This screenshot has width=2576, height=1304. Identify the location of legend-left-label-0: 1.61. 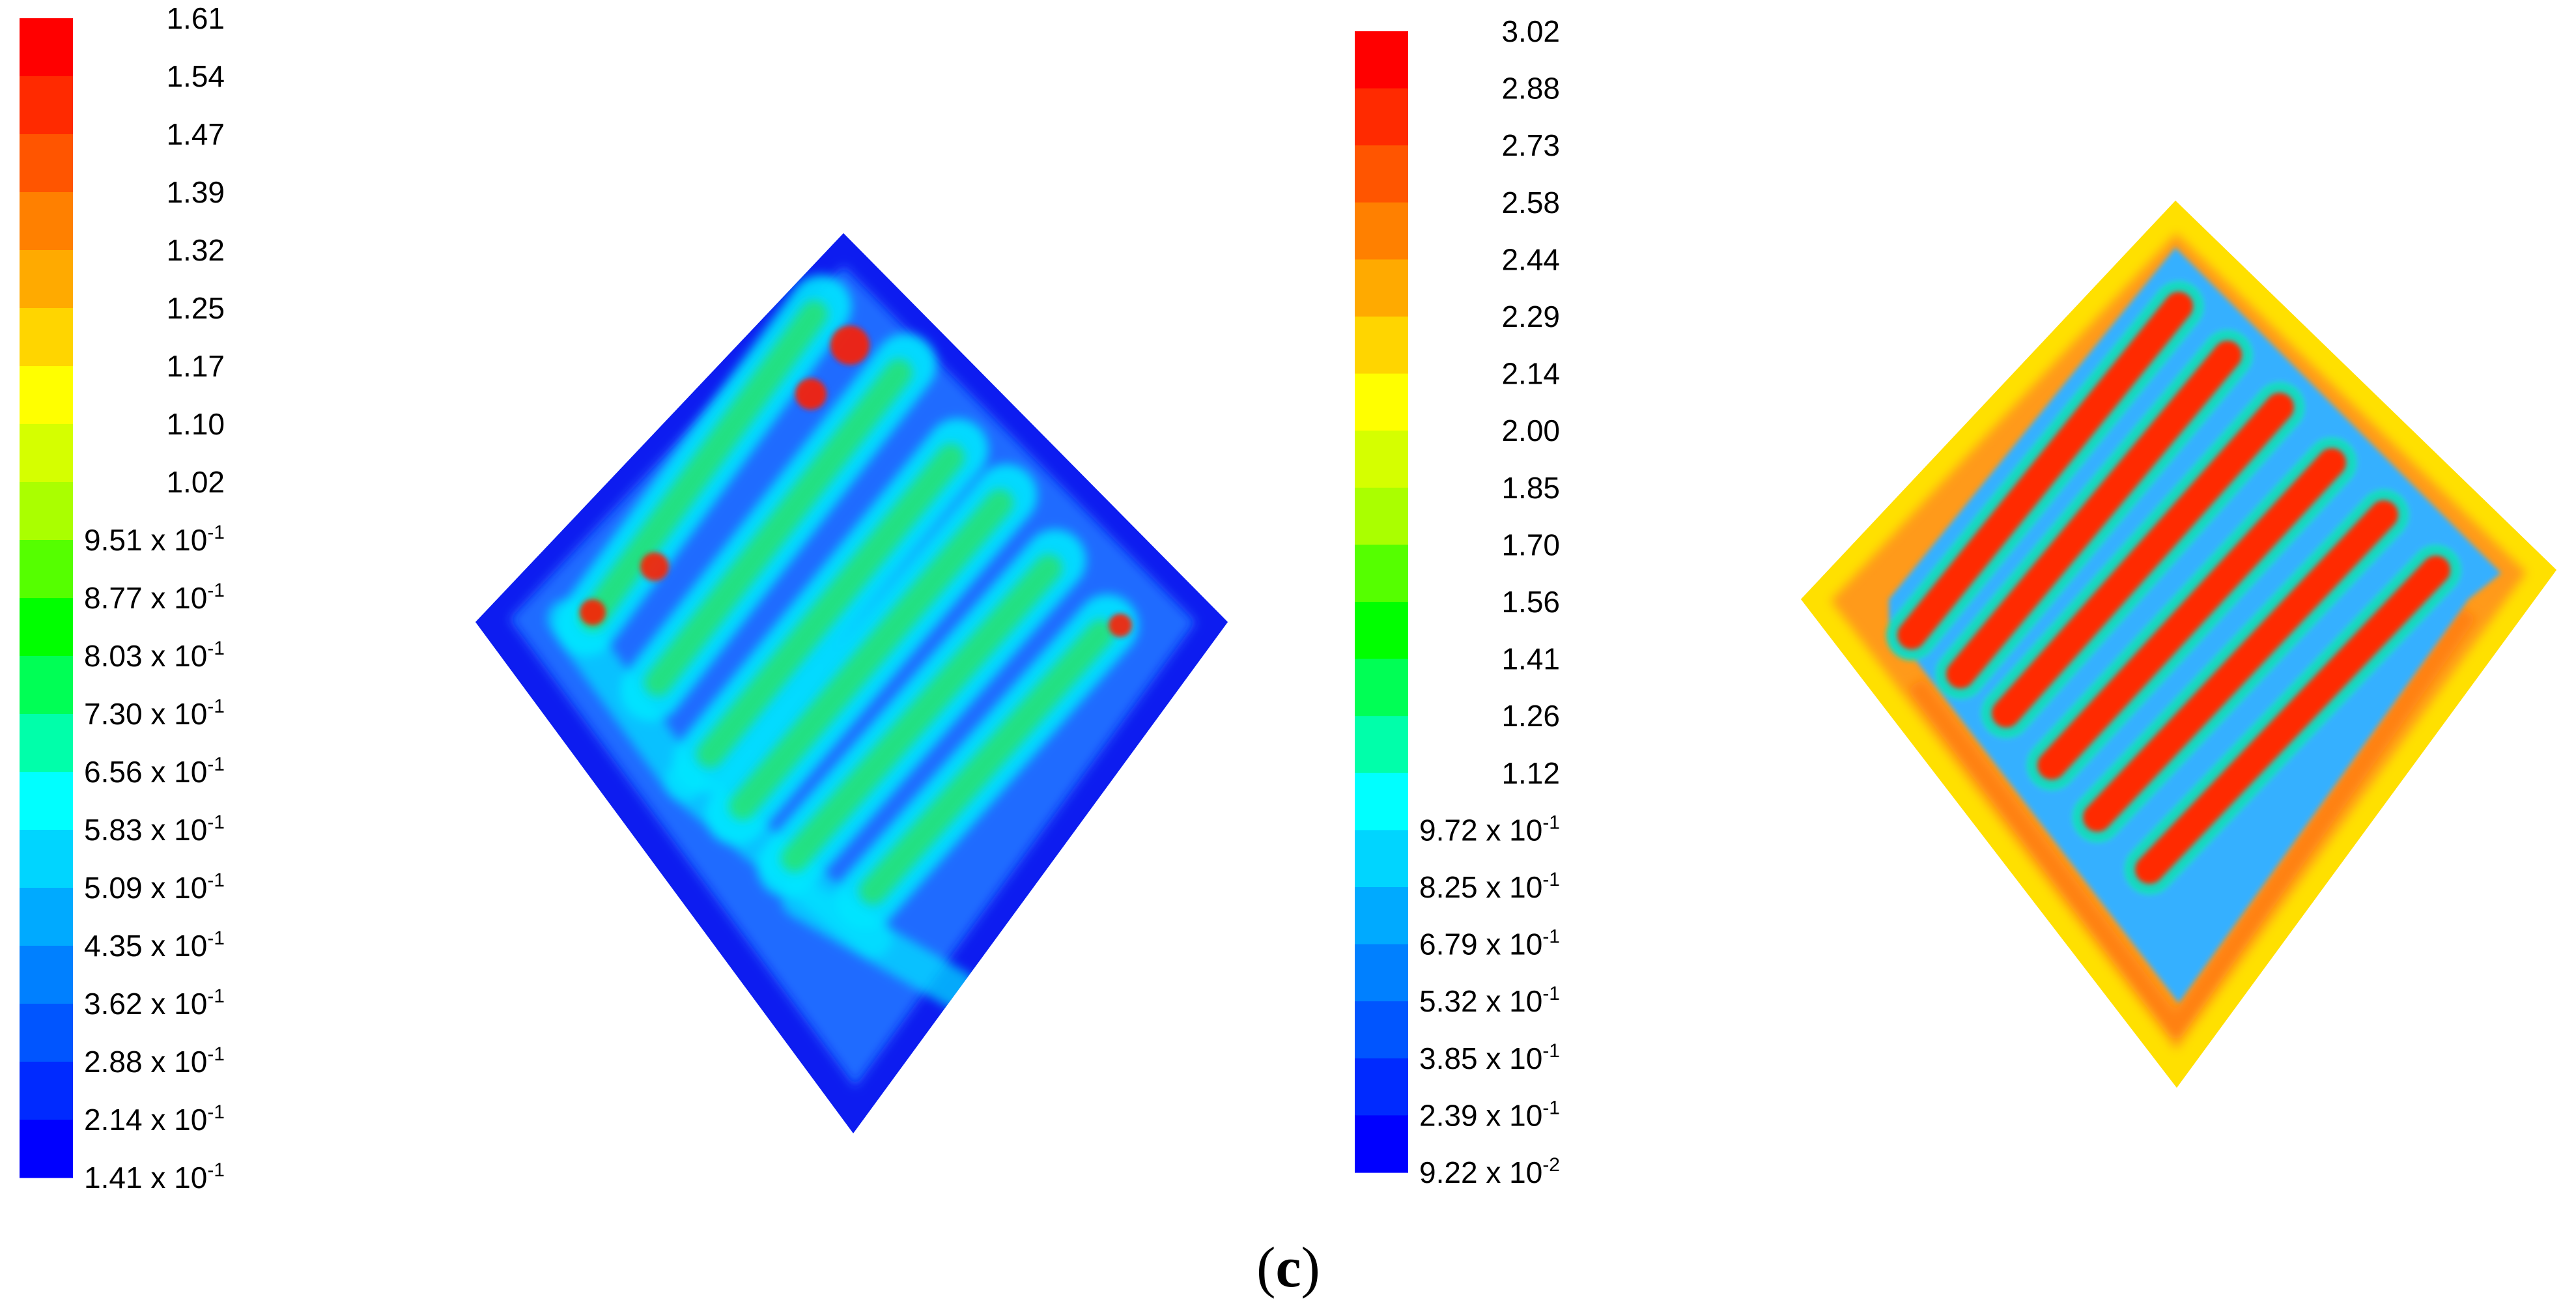
(195, 18).